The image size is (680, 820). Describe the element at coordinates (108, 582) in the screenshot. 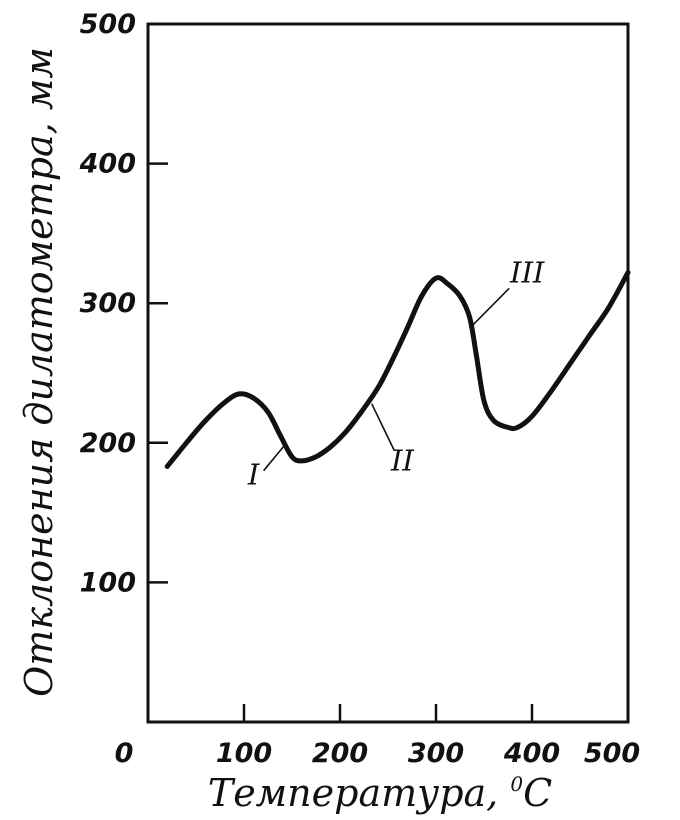

I see `y-tick-label-100: 100` at that location.